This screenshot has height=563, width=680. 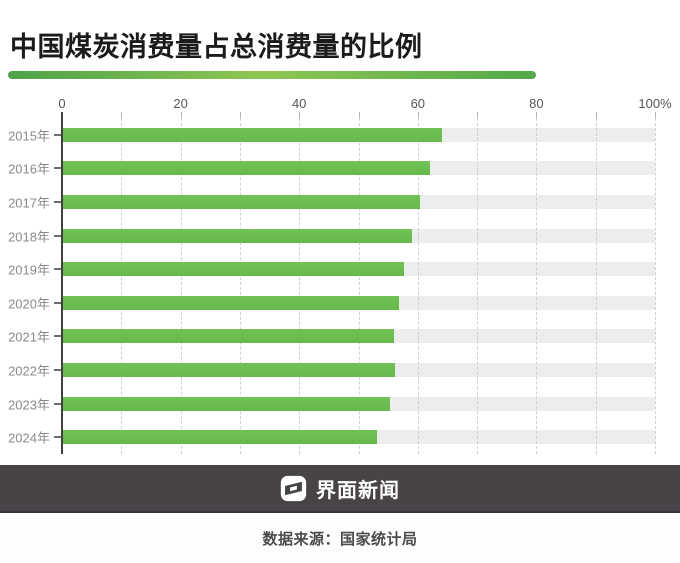 What do you see at coordinates (293, 488) in the screenshot?
I see `jiemian-logo-icon` at bounding box center [293, 488].